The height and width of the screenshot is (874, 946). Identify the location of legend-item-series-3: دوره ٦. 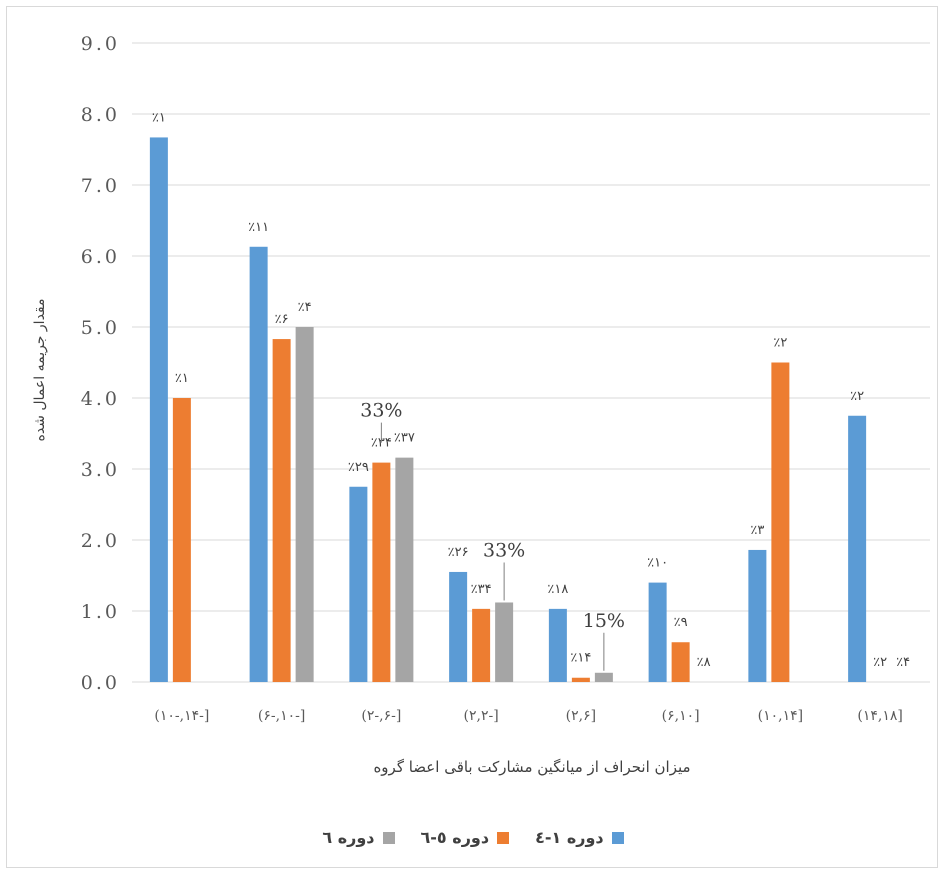
(358, 837).